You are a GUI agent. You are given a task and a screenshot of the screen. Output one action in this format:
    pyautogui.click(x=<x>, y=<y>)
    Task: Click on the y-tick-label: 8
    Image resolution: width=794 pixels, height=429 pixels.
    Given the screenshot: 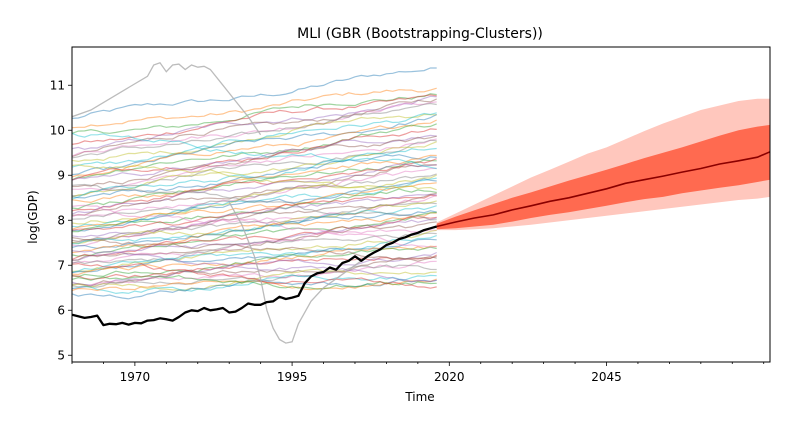 What is the action you would take?
    pyautogui.click(x=61, y=220)
    